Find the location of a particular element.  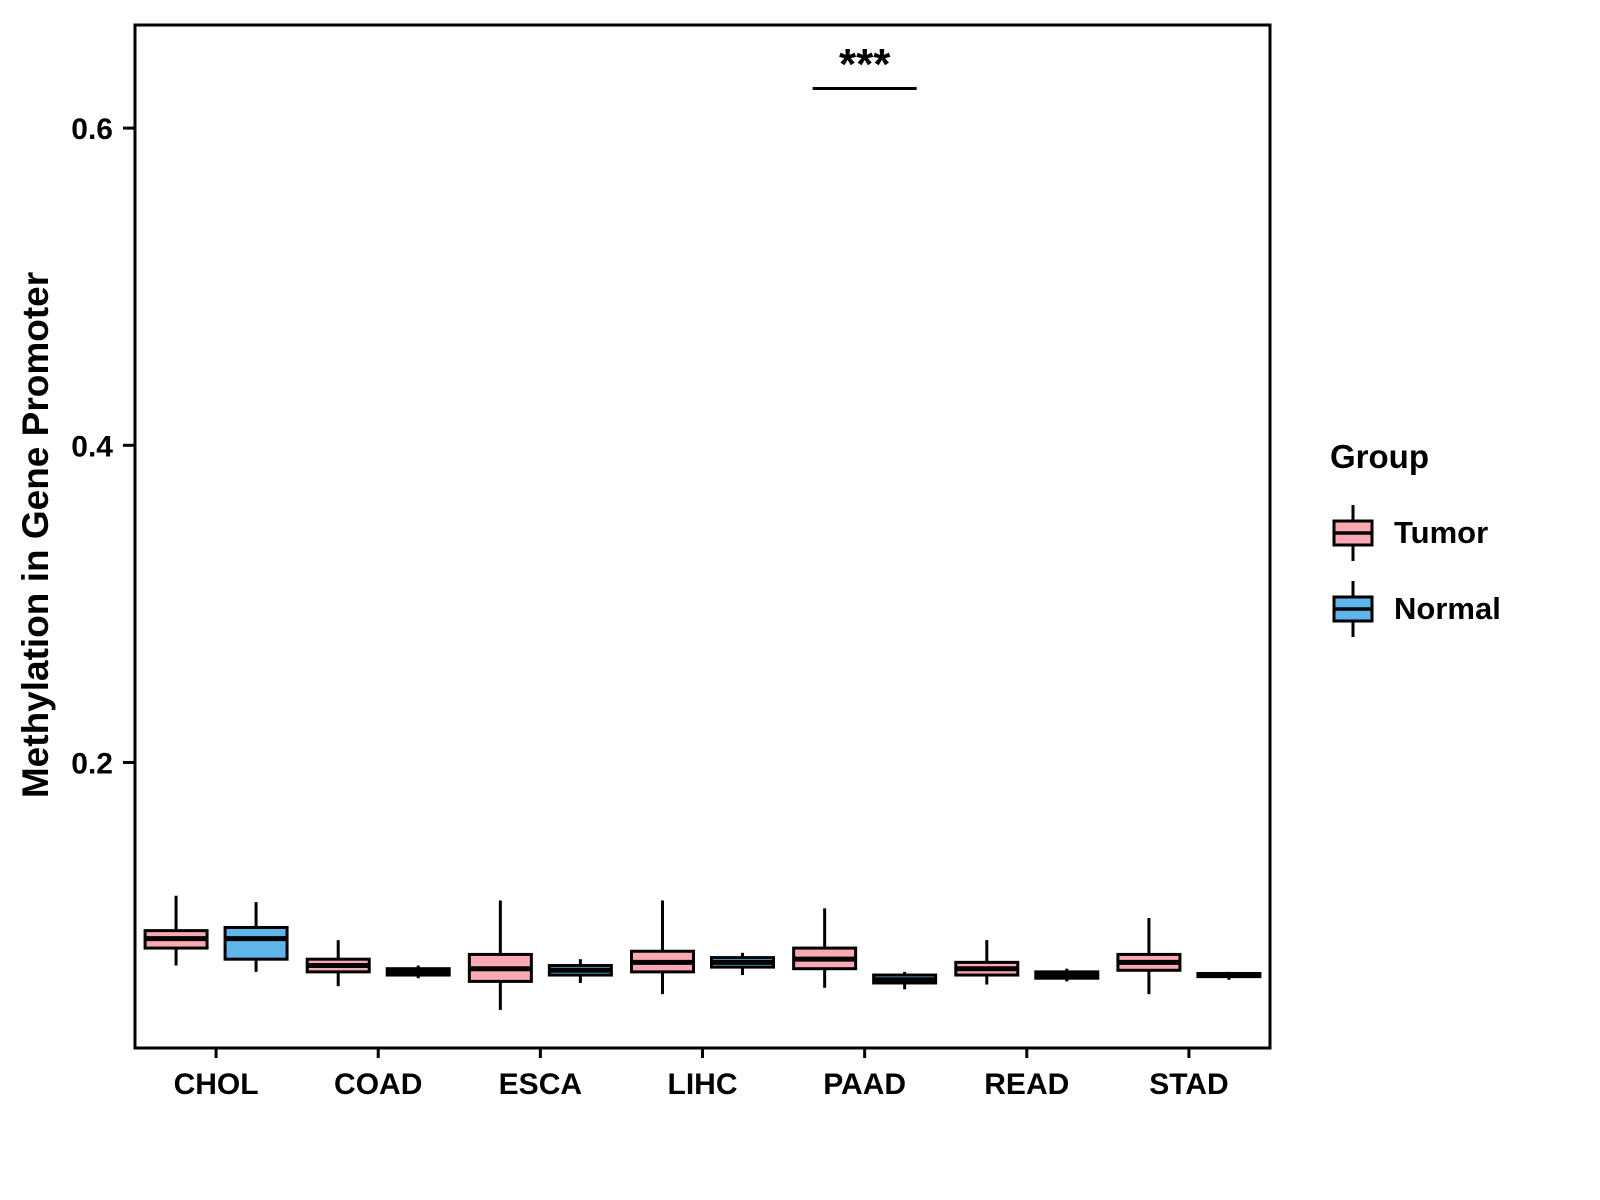

box-lihc-tumor is located at coordinates (662, 947).